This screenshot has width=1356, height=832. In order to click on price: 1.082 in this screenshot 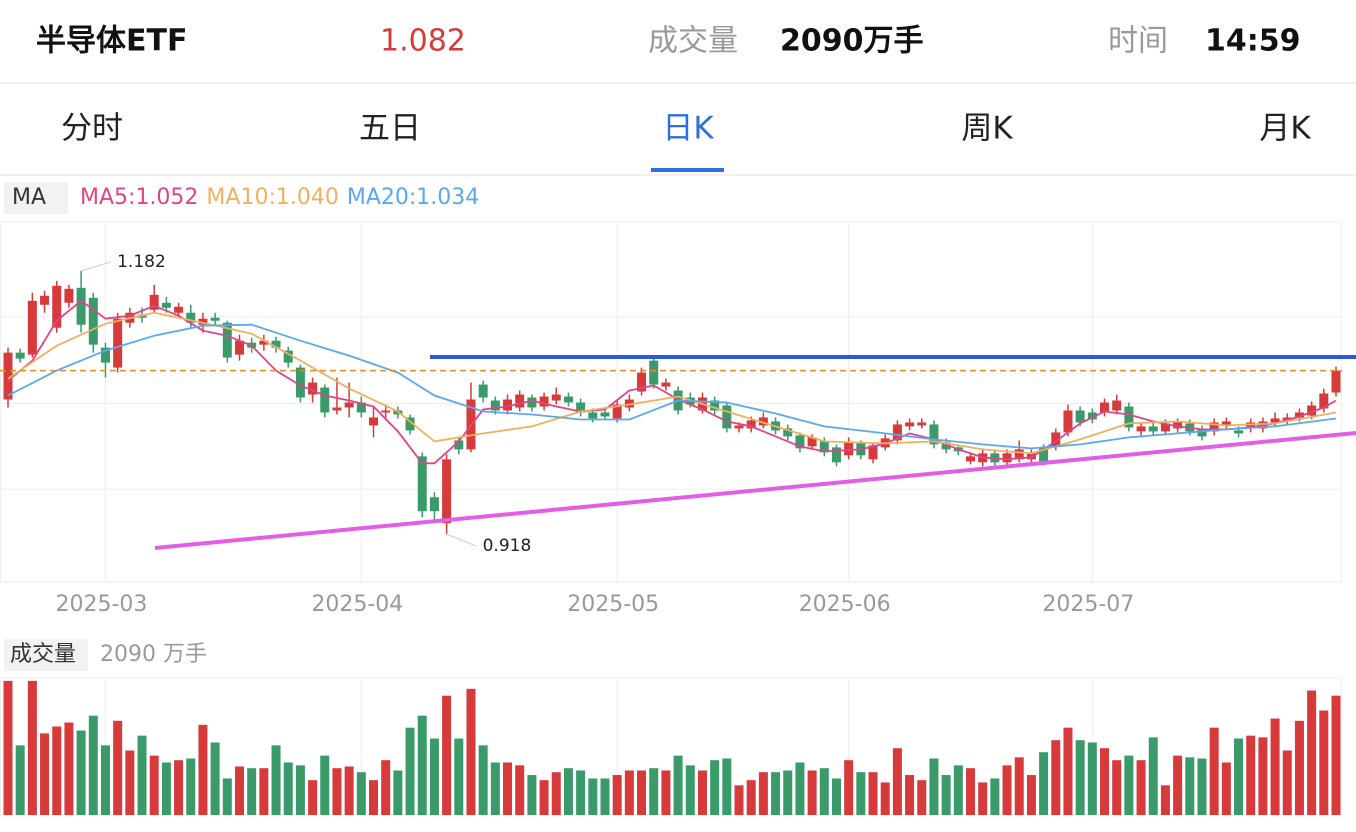, I will do `click(423, 41)`.